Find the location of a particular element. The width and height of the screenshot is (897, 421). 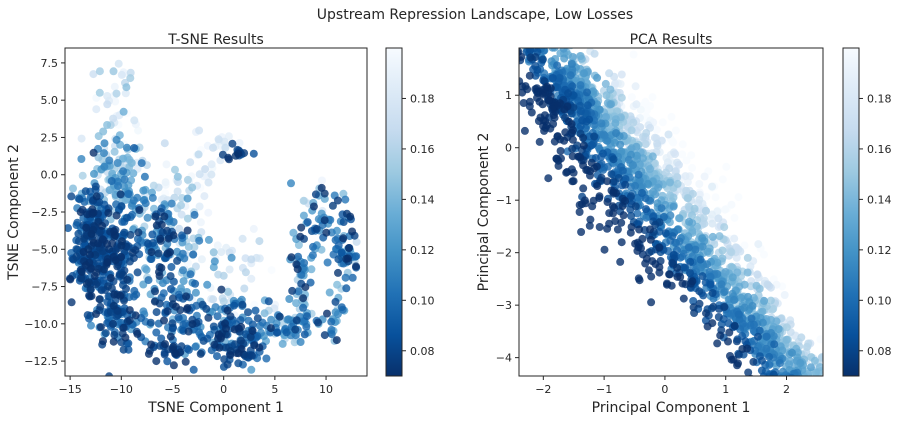

colorbar-tick-label: 0.12 is located at coordinates (879, 250).